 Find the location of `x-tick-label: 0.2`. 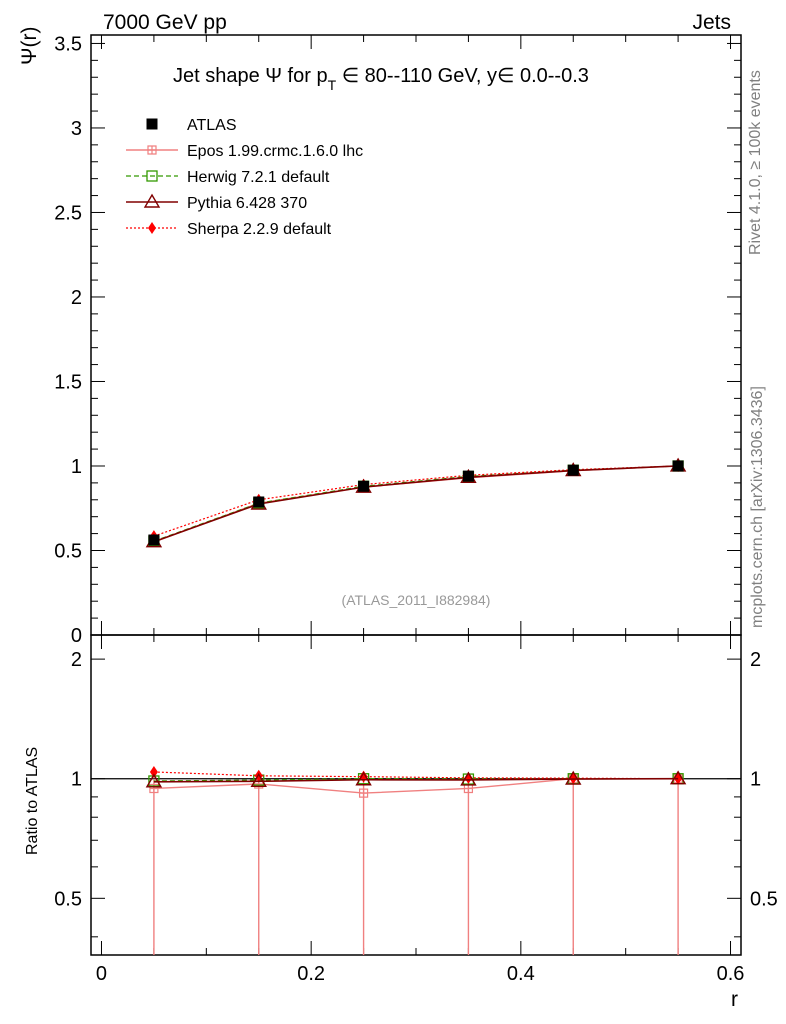

x-tick-label: 0.2 is located at coordinates (311, 974).